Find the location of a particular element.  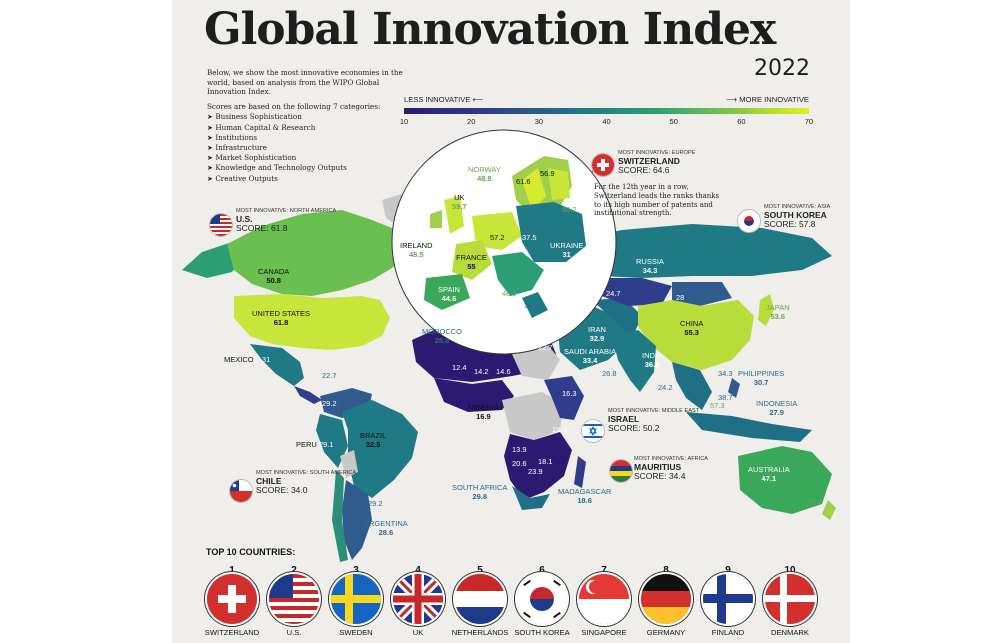

top10-rank: 1 is located at coordinates (232, 570).